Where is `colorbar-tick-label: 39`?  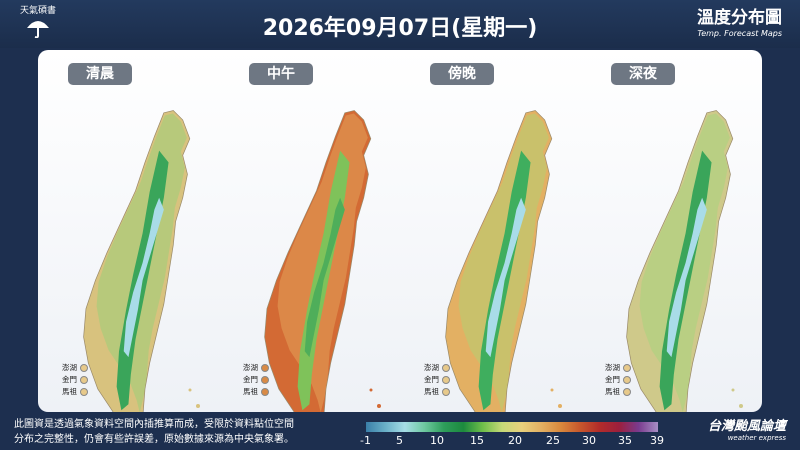
colorbar-tick-label: 39 is located at coordinates (657, 440).